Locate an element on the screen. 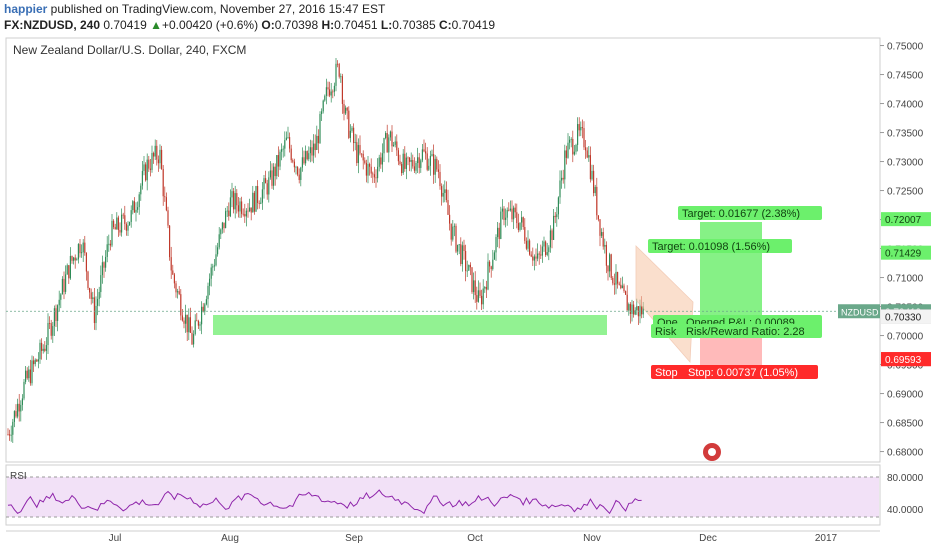  target-far-label-bg is located at coordinates (750, 213).